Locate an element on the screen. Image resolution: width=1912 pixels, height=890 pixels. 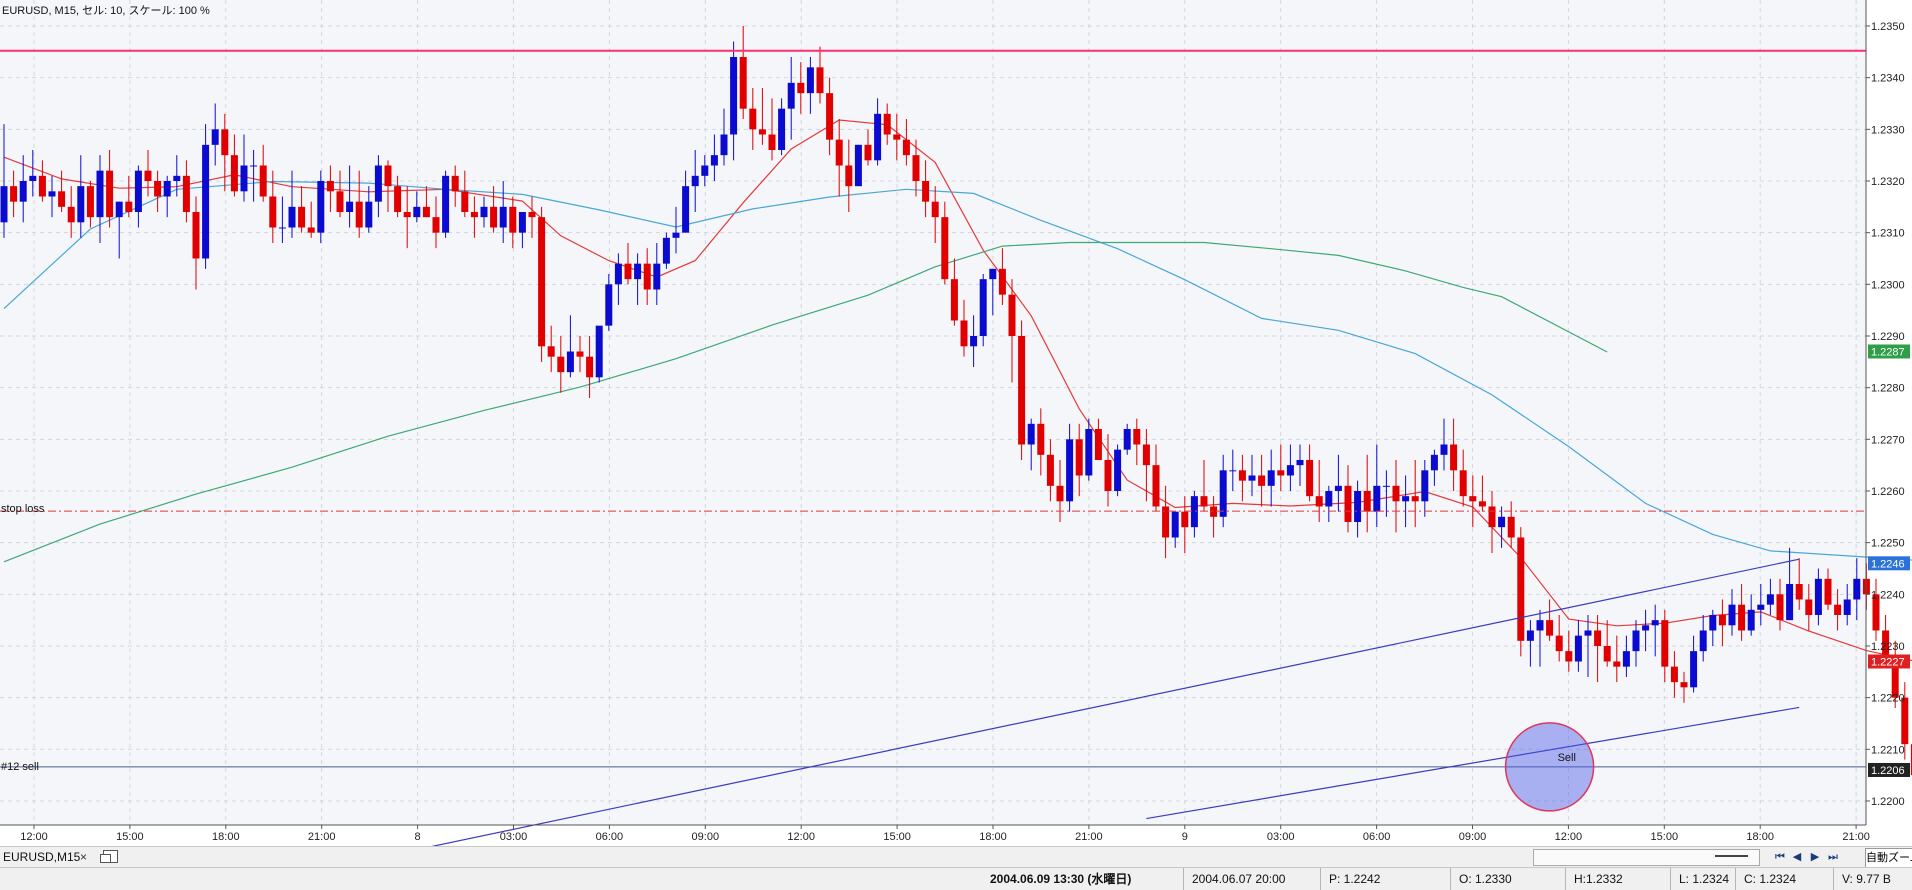
status-bar-time: 2004.06.07 20:00 is located at coordinates (1234, 879).